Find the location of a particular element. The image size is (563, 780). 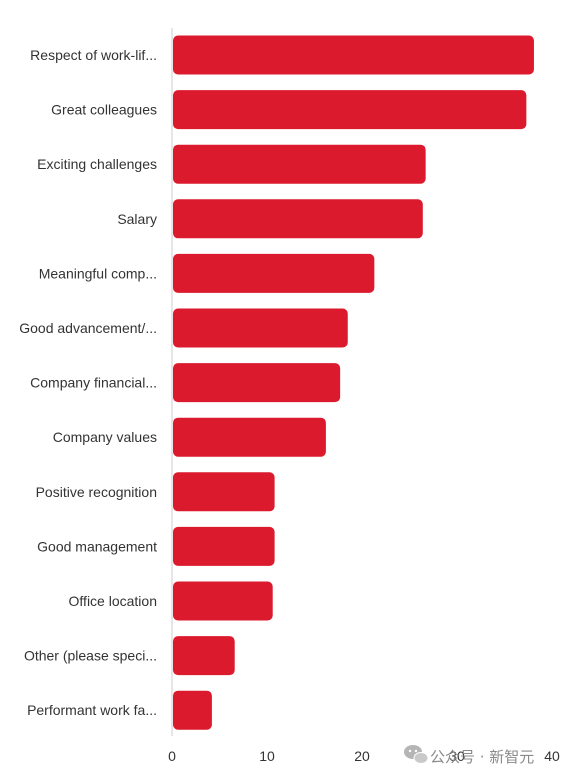

x-tick-label-4: 40 is located at coordinates (552, 756).